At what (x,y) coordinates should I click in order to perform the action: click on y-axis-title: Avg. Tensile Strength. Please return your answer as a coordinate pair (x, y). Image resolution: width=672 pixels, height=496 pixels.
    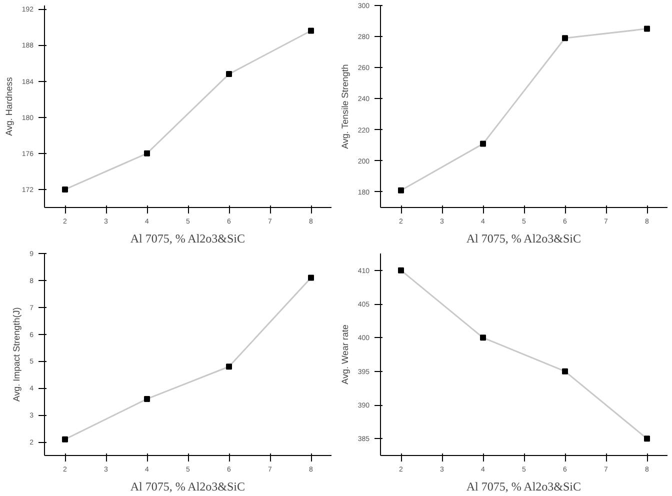
    Looking at the image, I should click on (345, 106).